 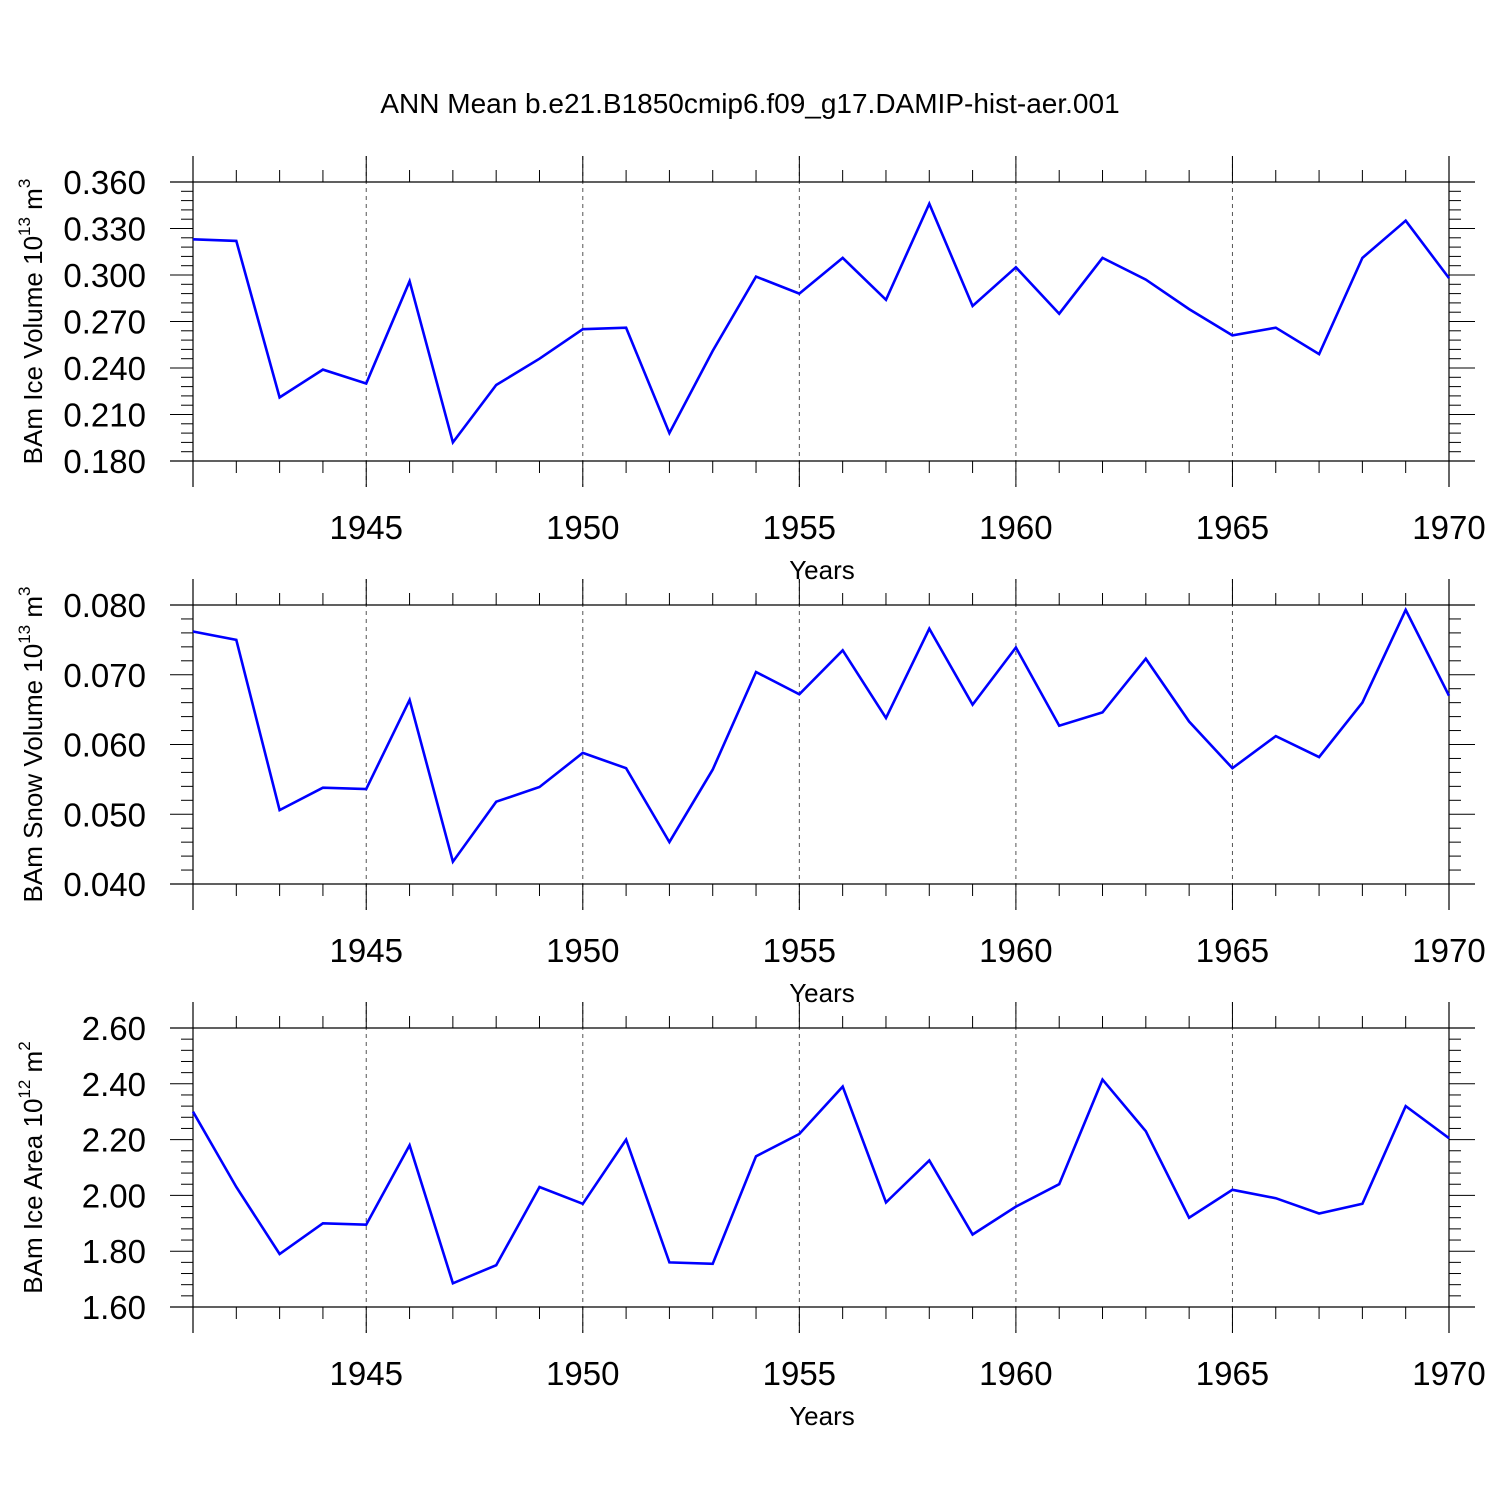 I want to click on y-tick-label: 0.060, so click(x=104, y=745).